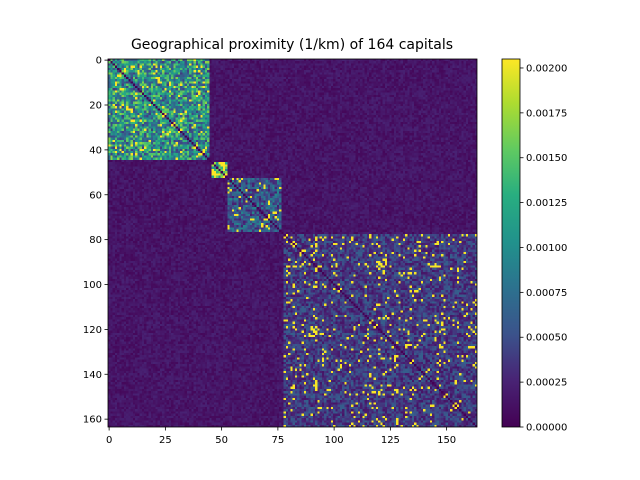  Describe the element at coordinates (92, 330) in the screenshot. I see `y-tick-label: 120` at that location.